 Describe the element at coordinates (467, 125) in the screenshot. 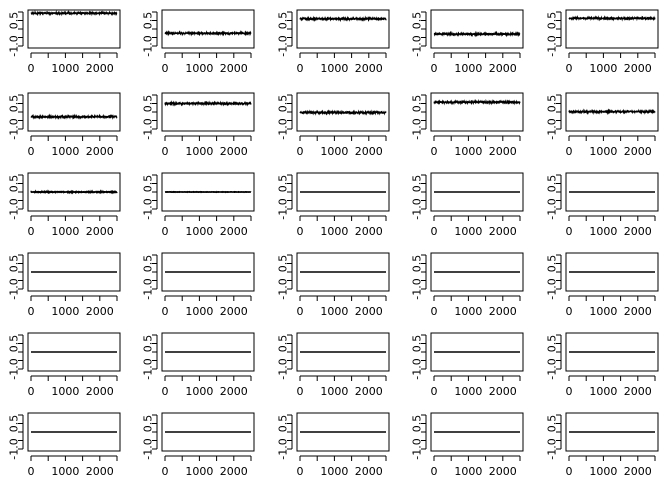

I see `panel-9: 0 1000 2000 -1.0 0.5` at that location.